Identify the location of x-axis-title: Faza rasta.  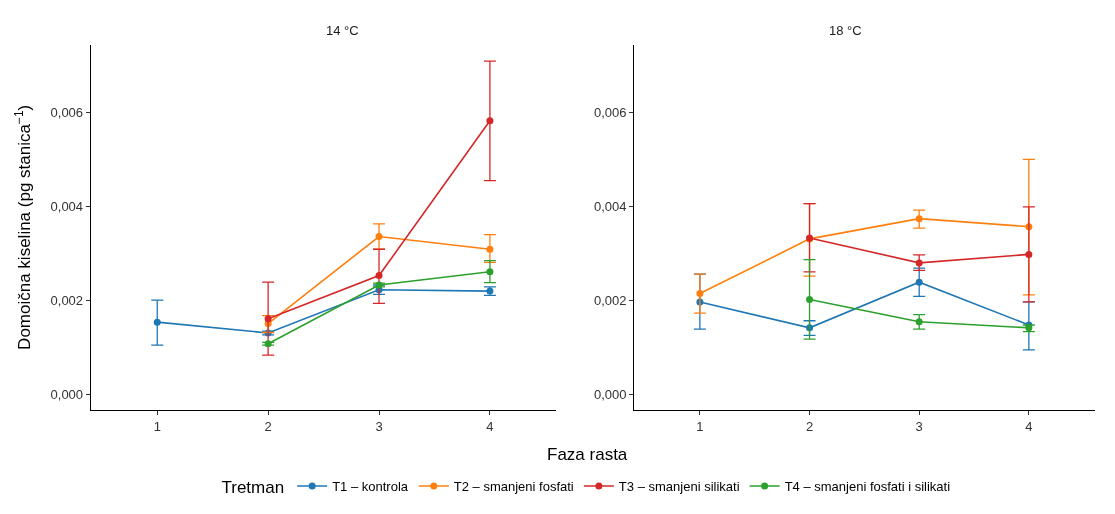
(587, 454).